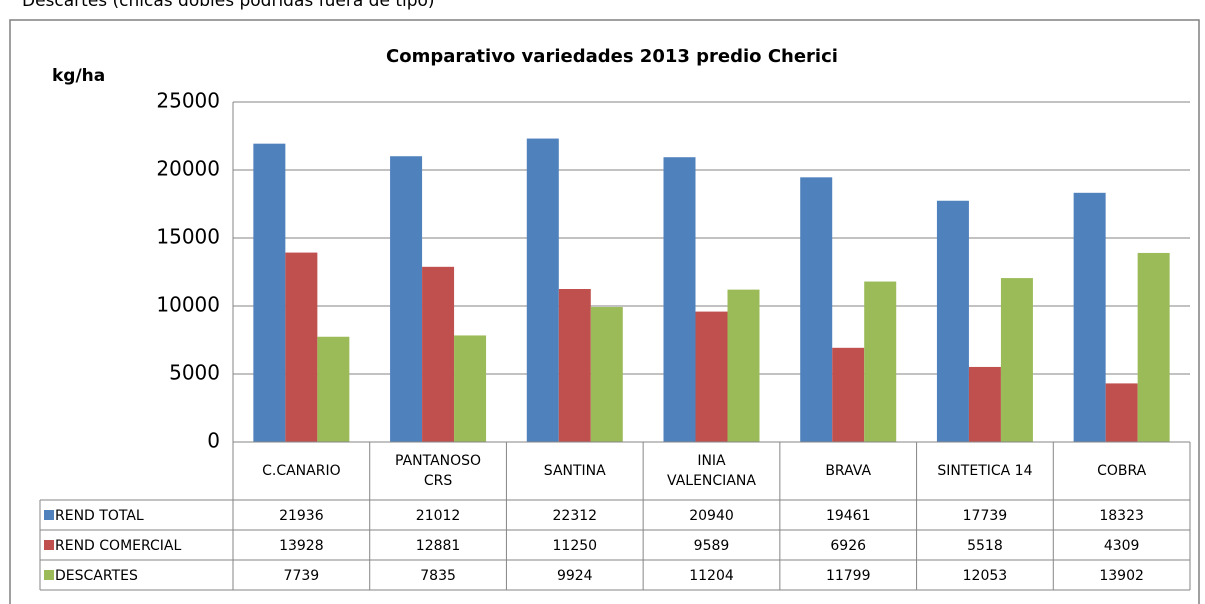 The height and width of the screenshot is (604, 1205). What do you see at coordinates (301, 546) in the screenshot?
I see `table-value: 13928` at bounding box center [301, 546].